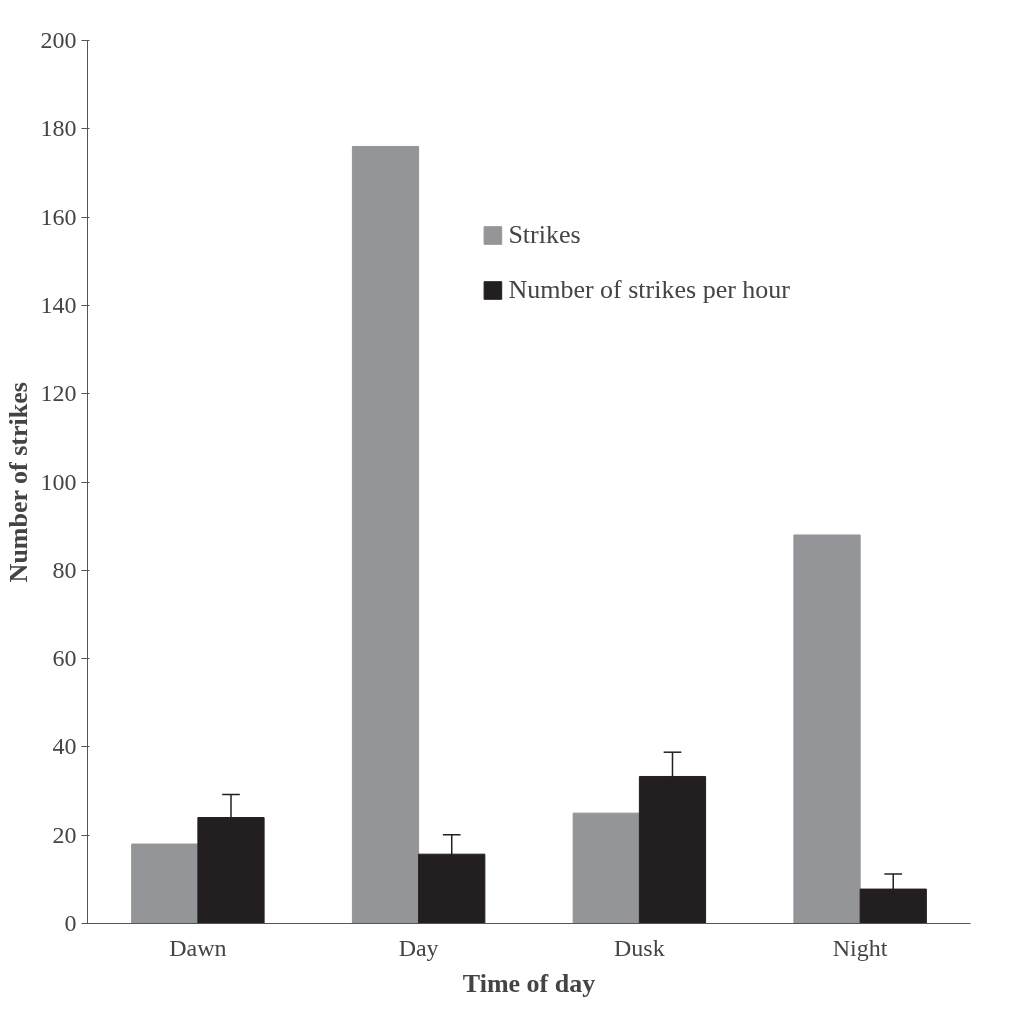 The height and width of the screenshot is (1014, 1015). What do you see at coordinates (58, 216) in the screenshot?
I see `y-tick-label: 160` at bounding box center [58, 216].